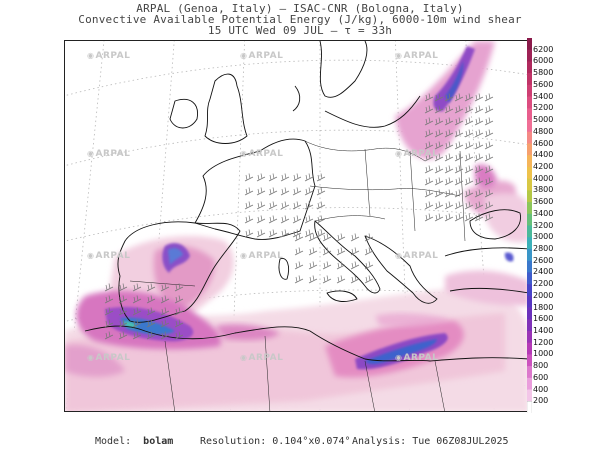 Image resolution: width=600 pixels, height=450 pixels. What do you see at coordinates (543, 295) in the screenshot?
I see `colorbar-tick-label: 2000` at bounding box center [543, 295].